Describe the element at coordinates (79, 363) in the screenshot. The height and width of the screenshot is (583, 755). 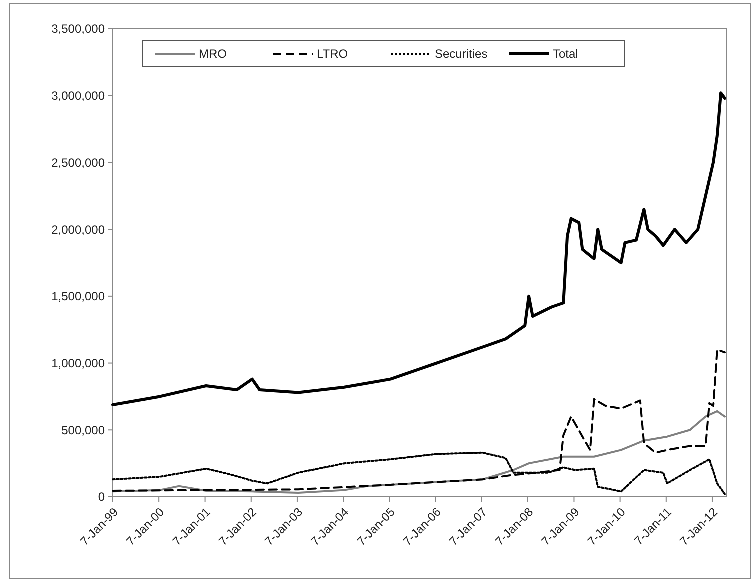
I see `y-tick-label: 1,000,000` at that location.